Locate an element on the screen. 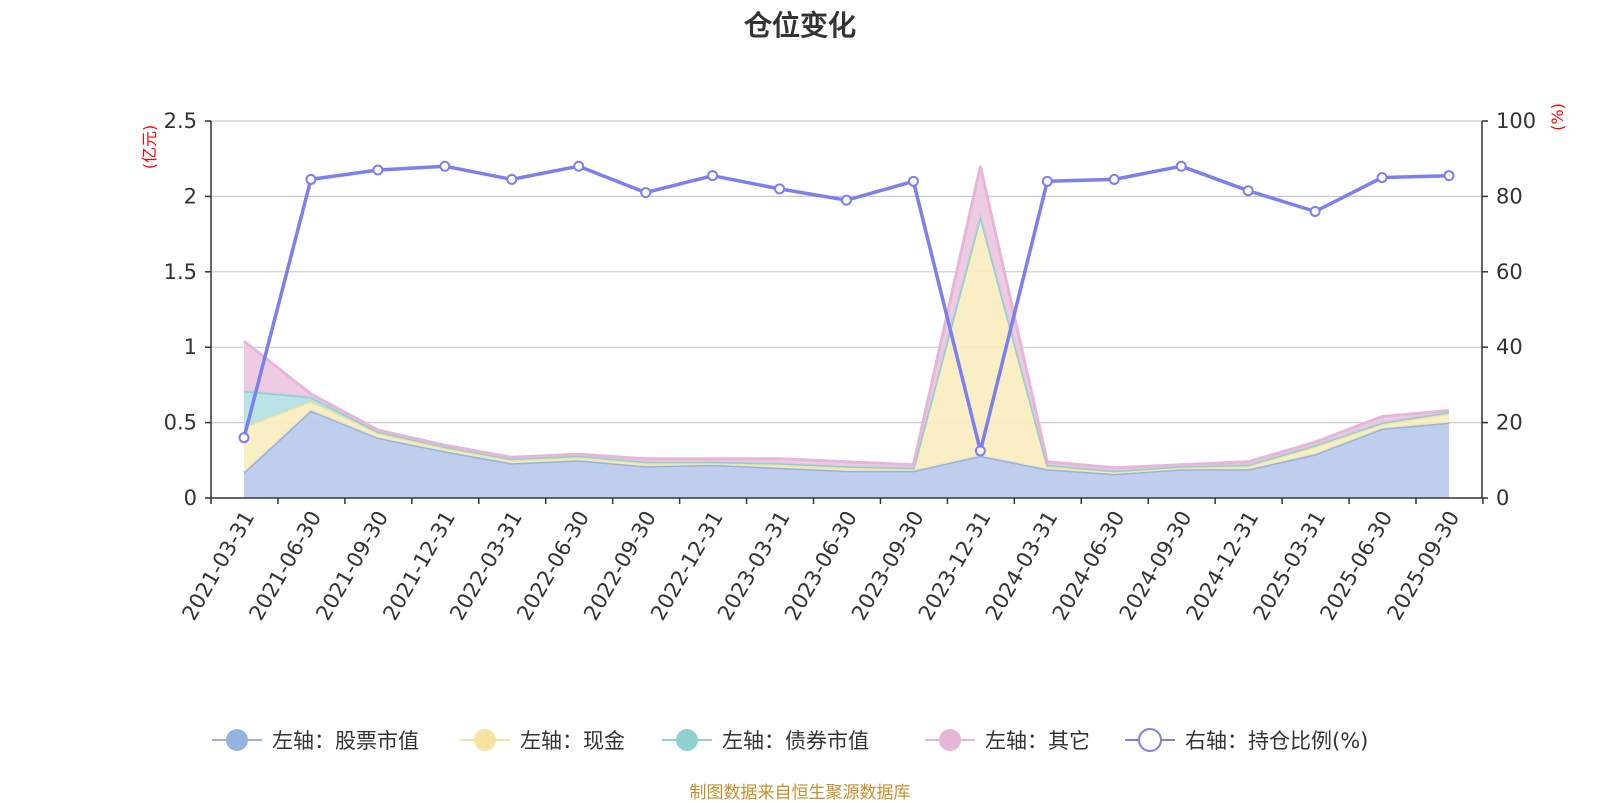 Image resolution: width=1600 pixels, height=803 pixels. legend-label: 左轴：现金 is located at coordinates (572, 741).